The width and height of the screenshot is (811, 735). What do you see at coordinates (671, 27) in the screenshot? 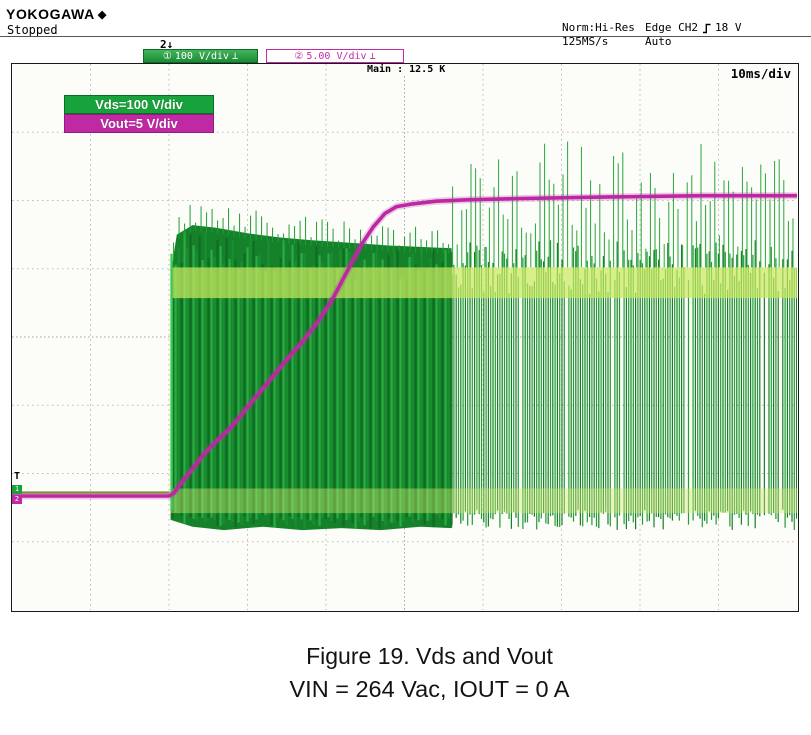
I see `trigger-type: Edge CH2` at bounding box center [671, 27].